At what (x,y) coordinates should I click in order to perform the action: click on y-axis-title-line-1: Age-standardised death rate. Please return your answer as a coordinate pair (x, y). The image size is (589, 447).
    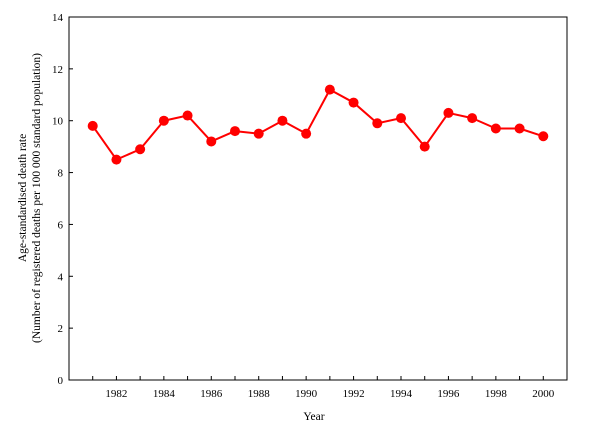
    Looking at the image, I should click on (23, 198).